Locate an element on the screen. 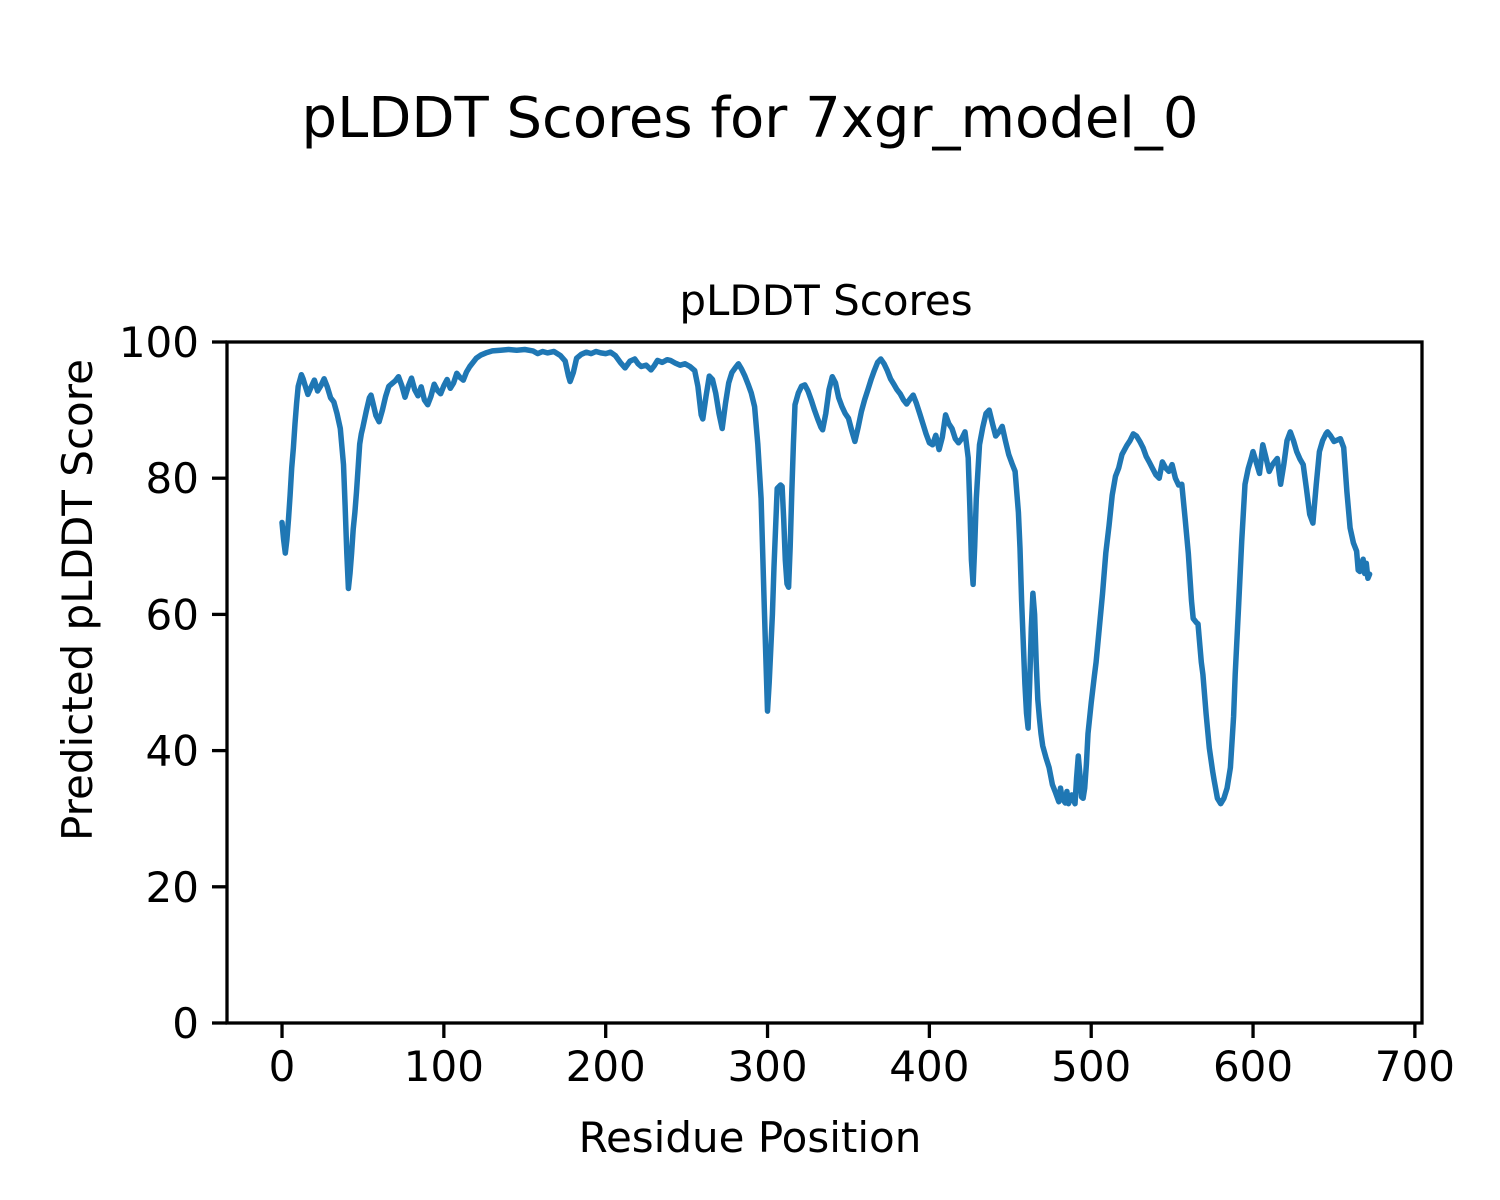  x-tick-label: 200 is located at coordinates (606, 1066).